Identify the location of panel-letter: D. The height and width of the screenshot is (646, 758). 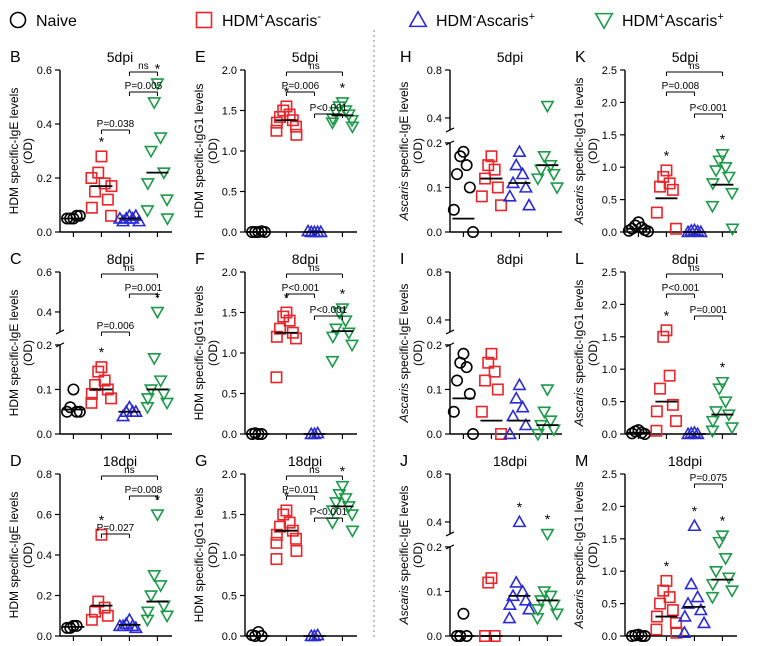
(16, 461).